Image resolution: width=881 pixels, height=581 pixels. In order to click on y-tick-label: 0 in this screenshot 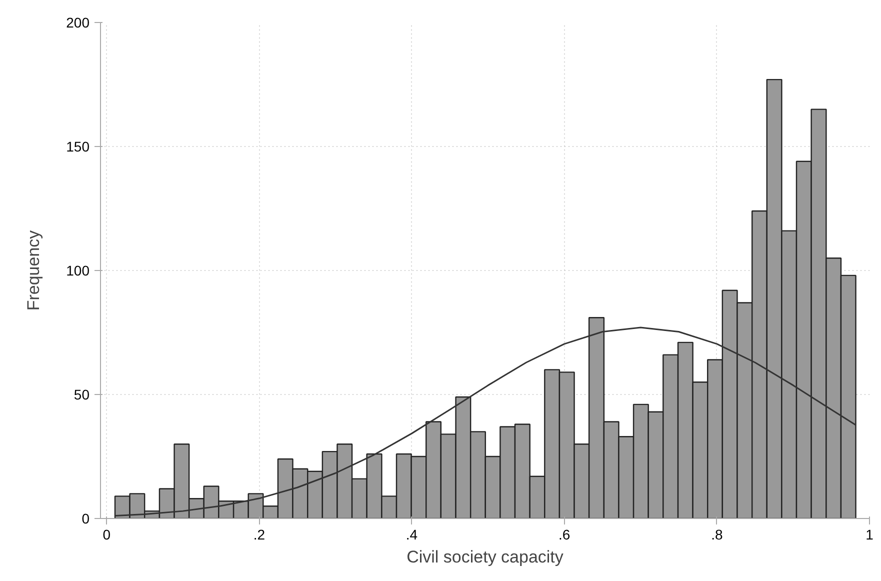, I will do `click(86, 518)`.